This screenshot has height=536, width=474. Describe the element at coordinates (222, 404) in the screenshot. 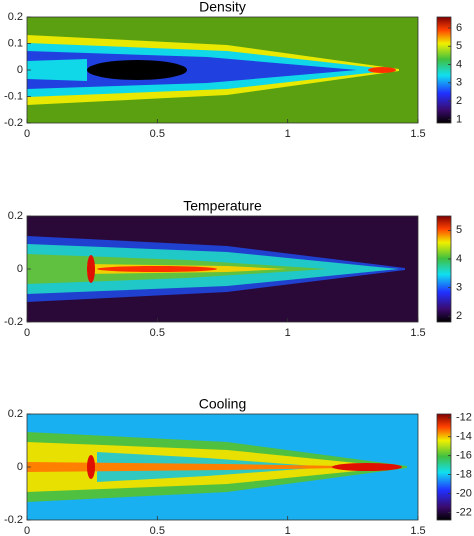

I see `chart-title: Cooling` at that location.